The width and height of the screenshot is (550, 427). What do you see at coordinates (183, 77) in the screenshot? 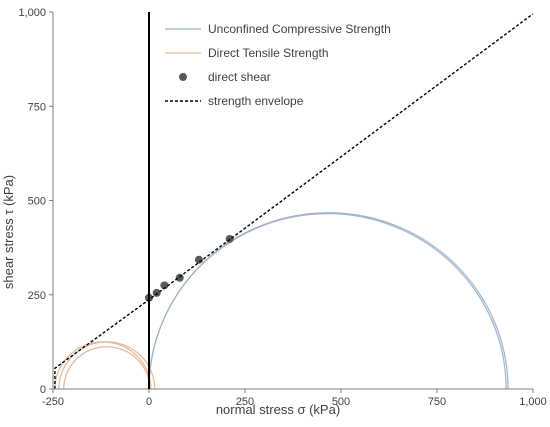
I see `legend-swatch-marker` at bounding box center [183, 77].